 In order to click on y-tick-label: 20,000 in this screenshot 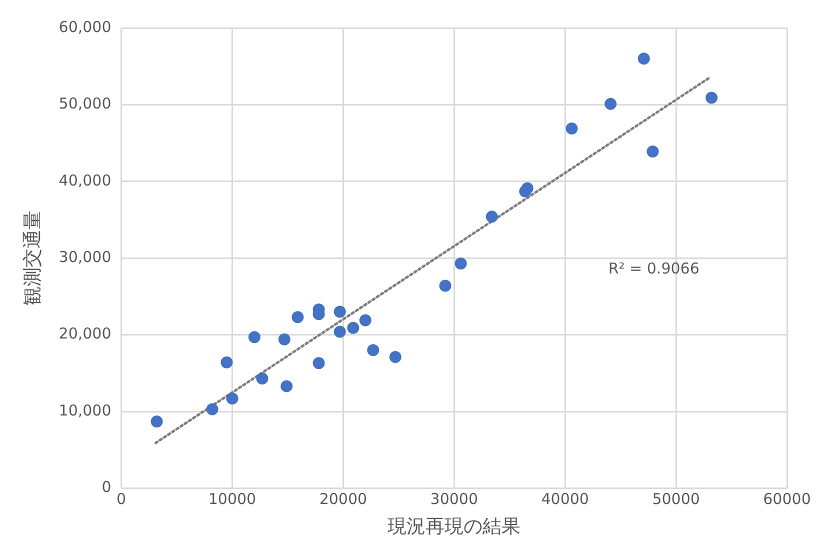, I will do `click(85, 333)`.